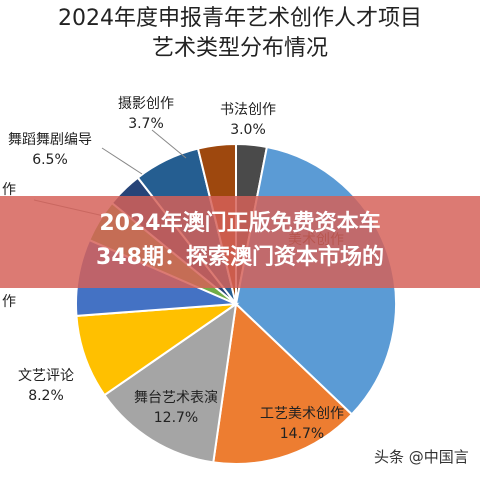 This screenshot has height=480, width=480. I want to click on slice-percent-label: 12.7%, so click(176, 418).